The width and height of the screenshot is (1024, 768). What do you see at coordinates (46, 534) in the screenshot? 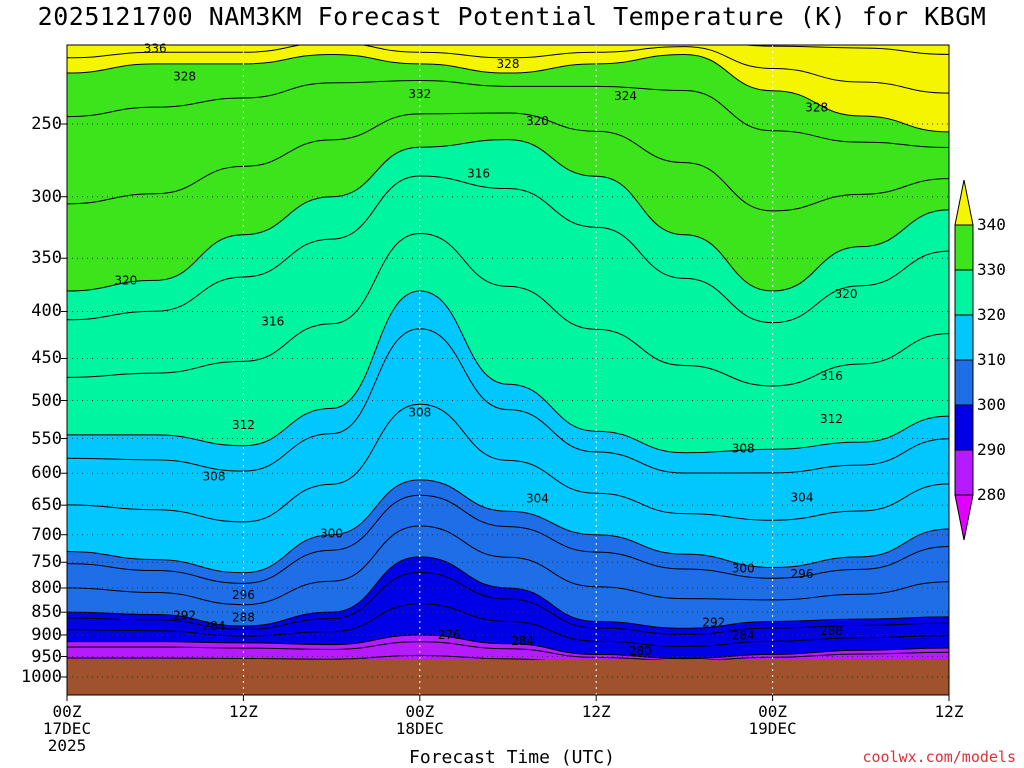
I see `y-tick-label: 700` at bounding box center [46, 534].